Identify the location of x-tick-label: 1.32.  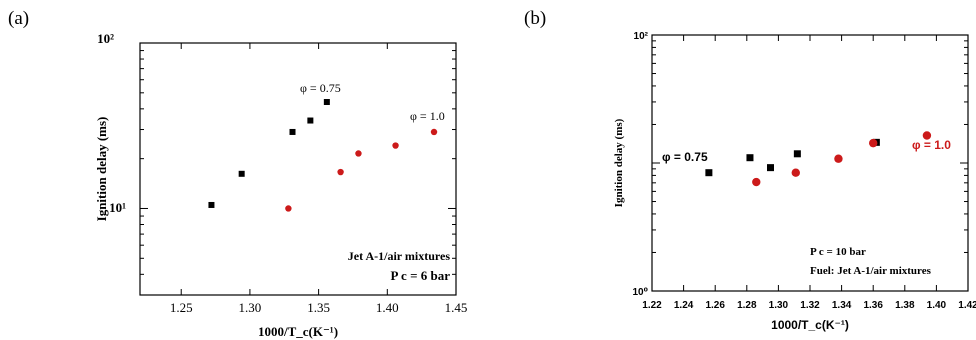
(810, 305).